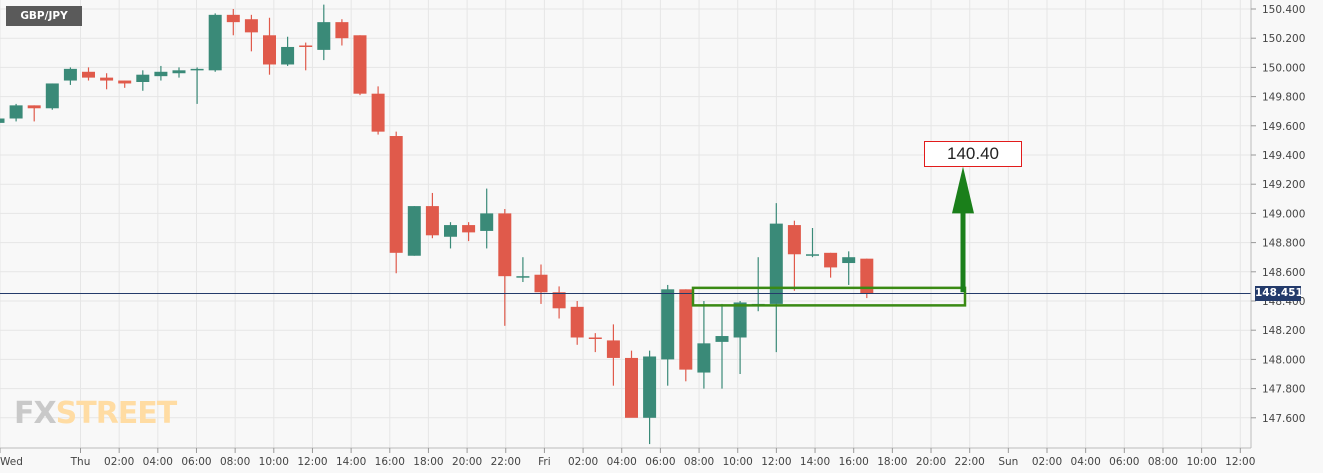  I want to click on x-tick-label: Thu, so click(80, 462).